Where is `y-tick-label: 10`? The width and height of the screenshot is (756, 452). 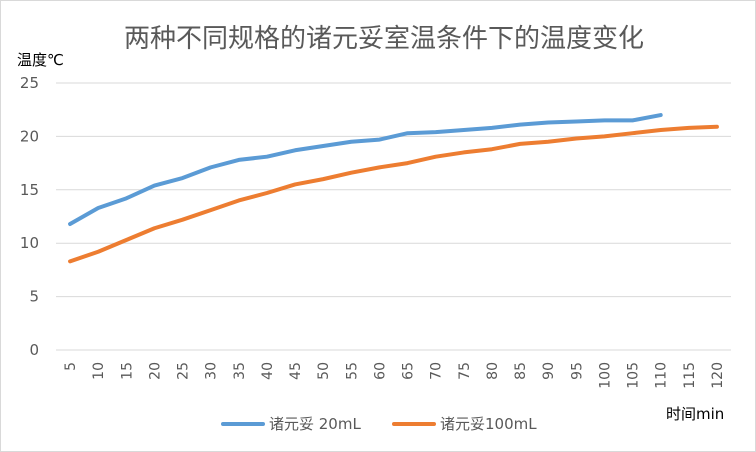
y-tick-label: 10 is located at coordinates (29, 243).